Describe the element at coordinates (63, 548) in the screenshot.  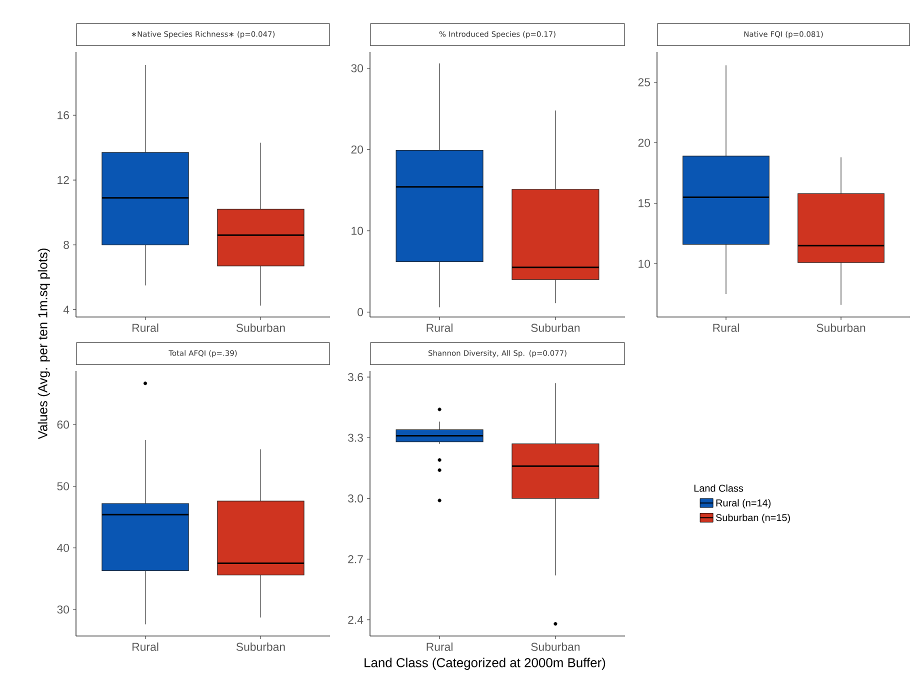
I see `y-tick-label: 40` at that location.